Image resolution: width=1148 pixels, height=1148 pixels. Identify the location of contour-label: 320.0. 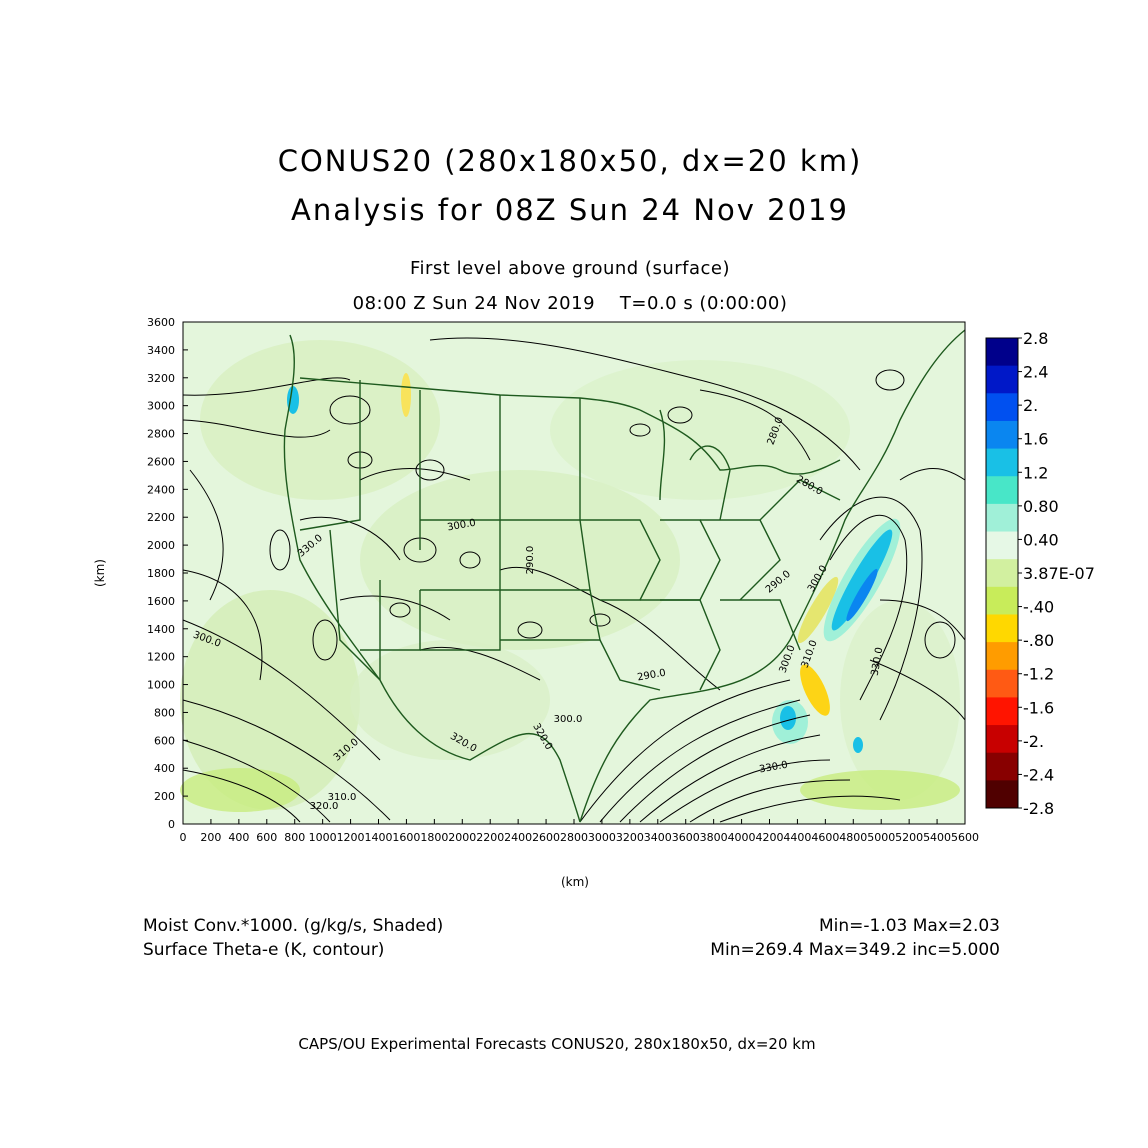
(324, 806).